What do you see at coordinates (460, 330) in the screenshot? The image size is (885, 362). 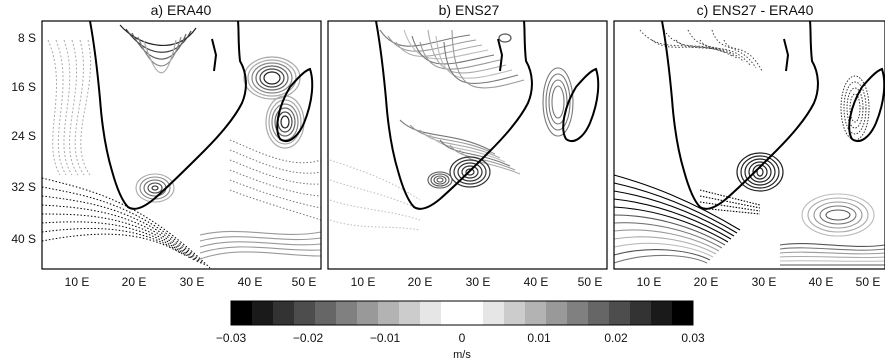 I see `colorbar: −0.03 −0.02 −0.01 0 0.01 0.02 0.03 m/s` at bounding box center [460, 330].